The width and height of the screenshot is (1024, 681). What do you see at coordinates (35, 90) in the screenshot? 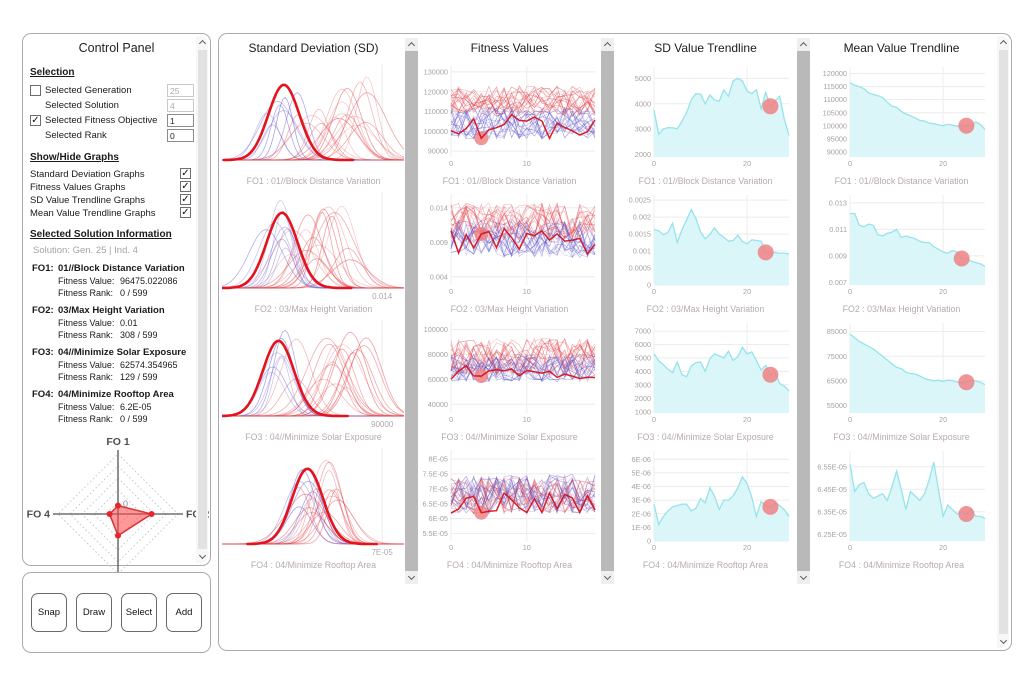
I see `checkbox-selected-generation` at bounding box center [35, 90].